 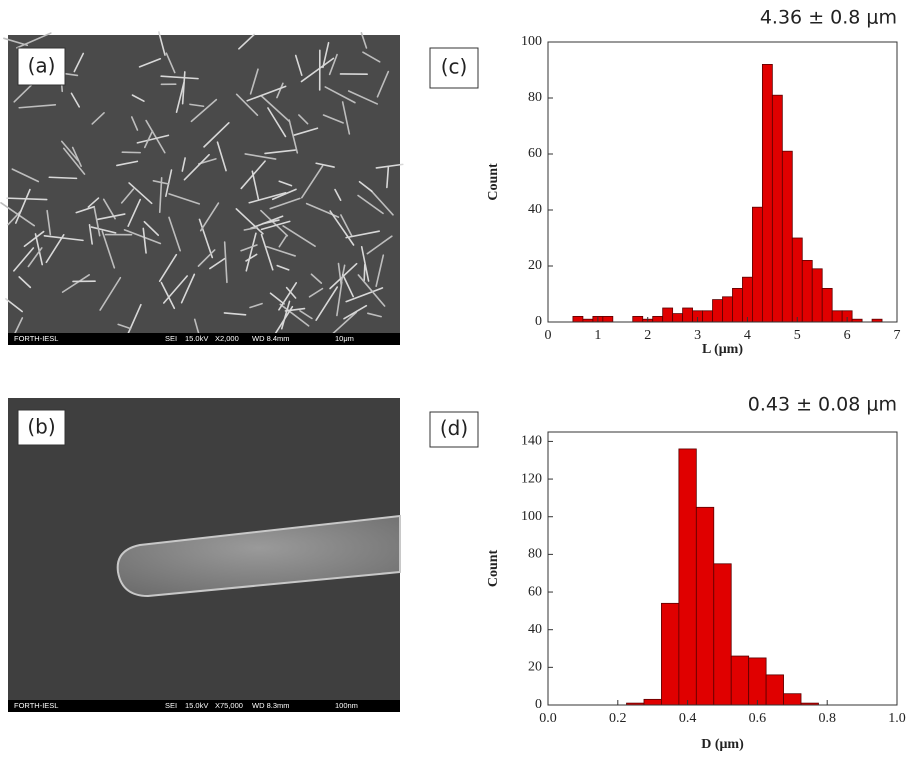 I want to click on x-tick-label: 2, so click(x=647, y=335).